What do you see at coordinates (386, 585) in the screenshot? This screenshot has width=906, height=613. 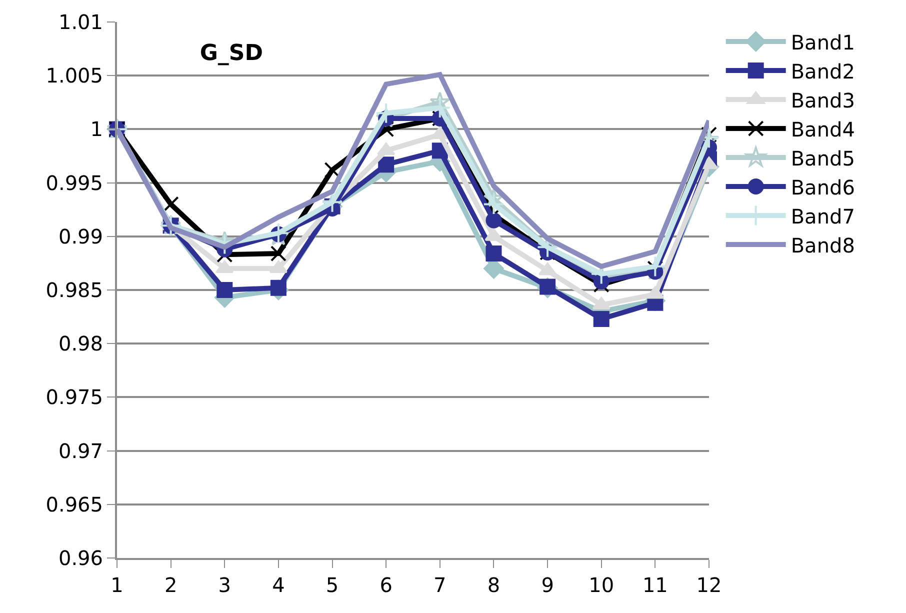 I see `x-tick-label: 6` at bounding box center [386, 585].